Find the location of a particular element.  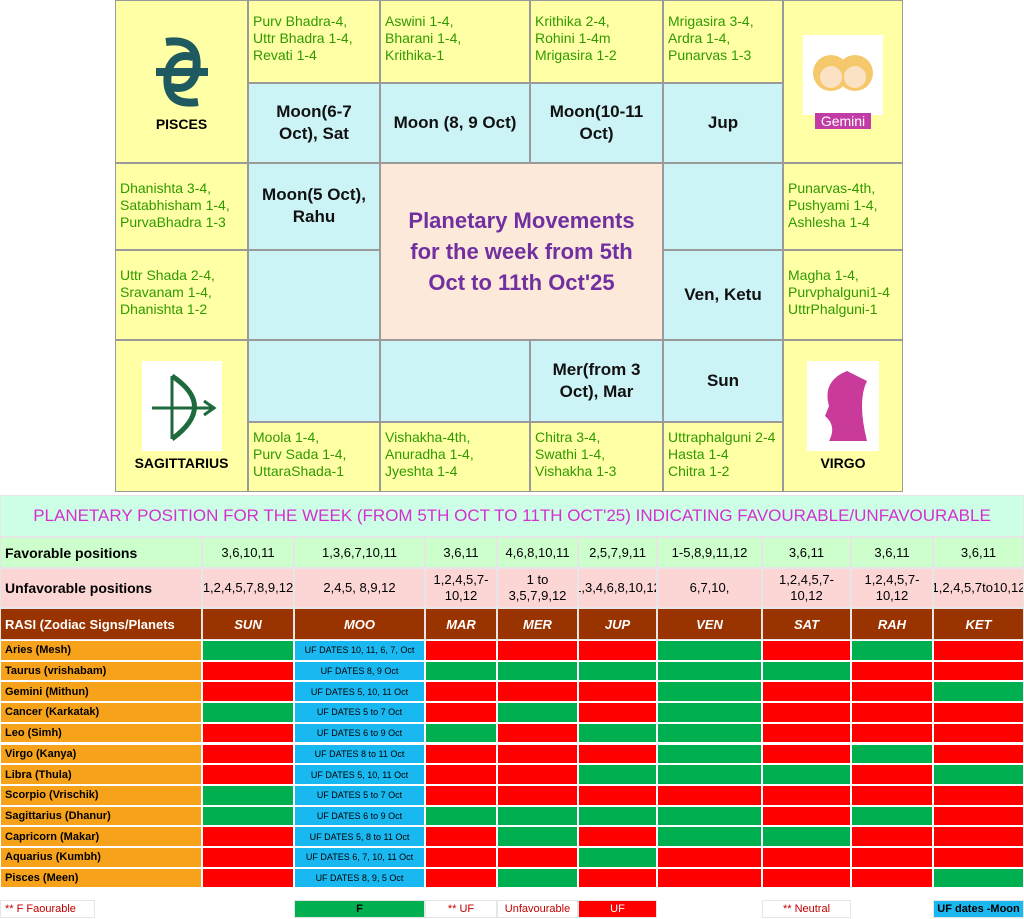

rasi-label: Leo (Simh) is located at coordinates (101, 733).